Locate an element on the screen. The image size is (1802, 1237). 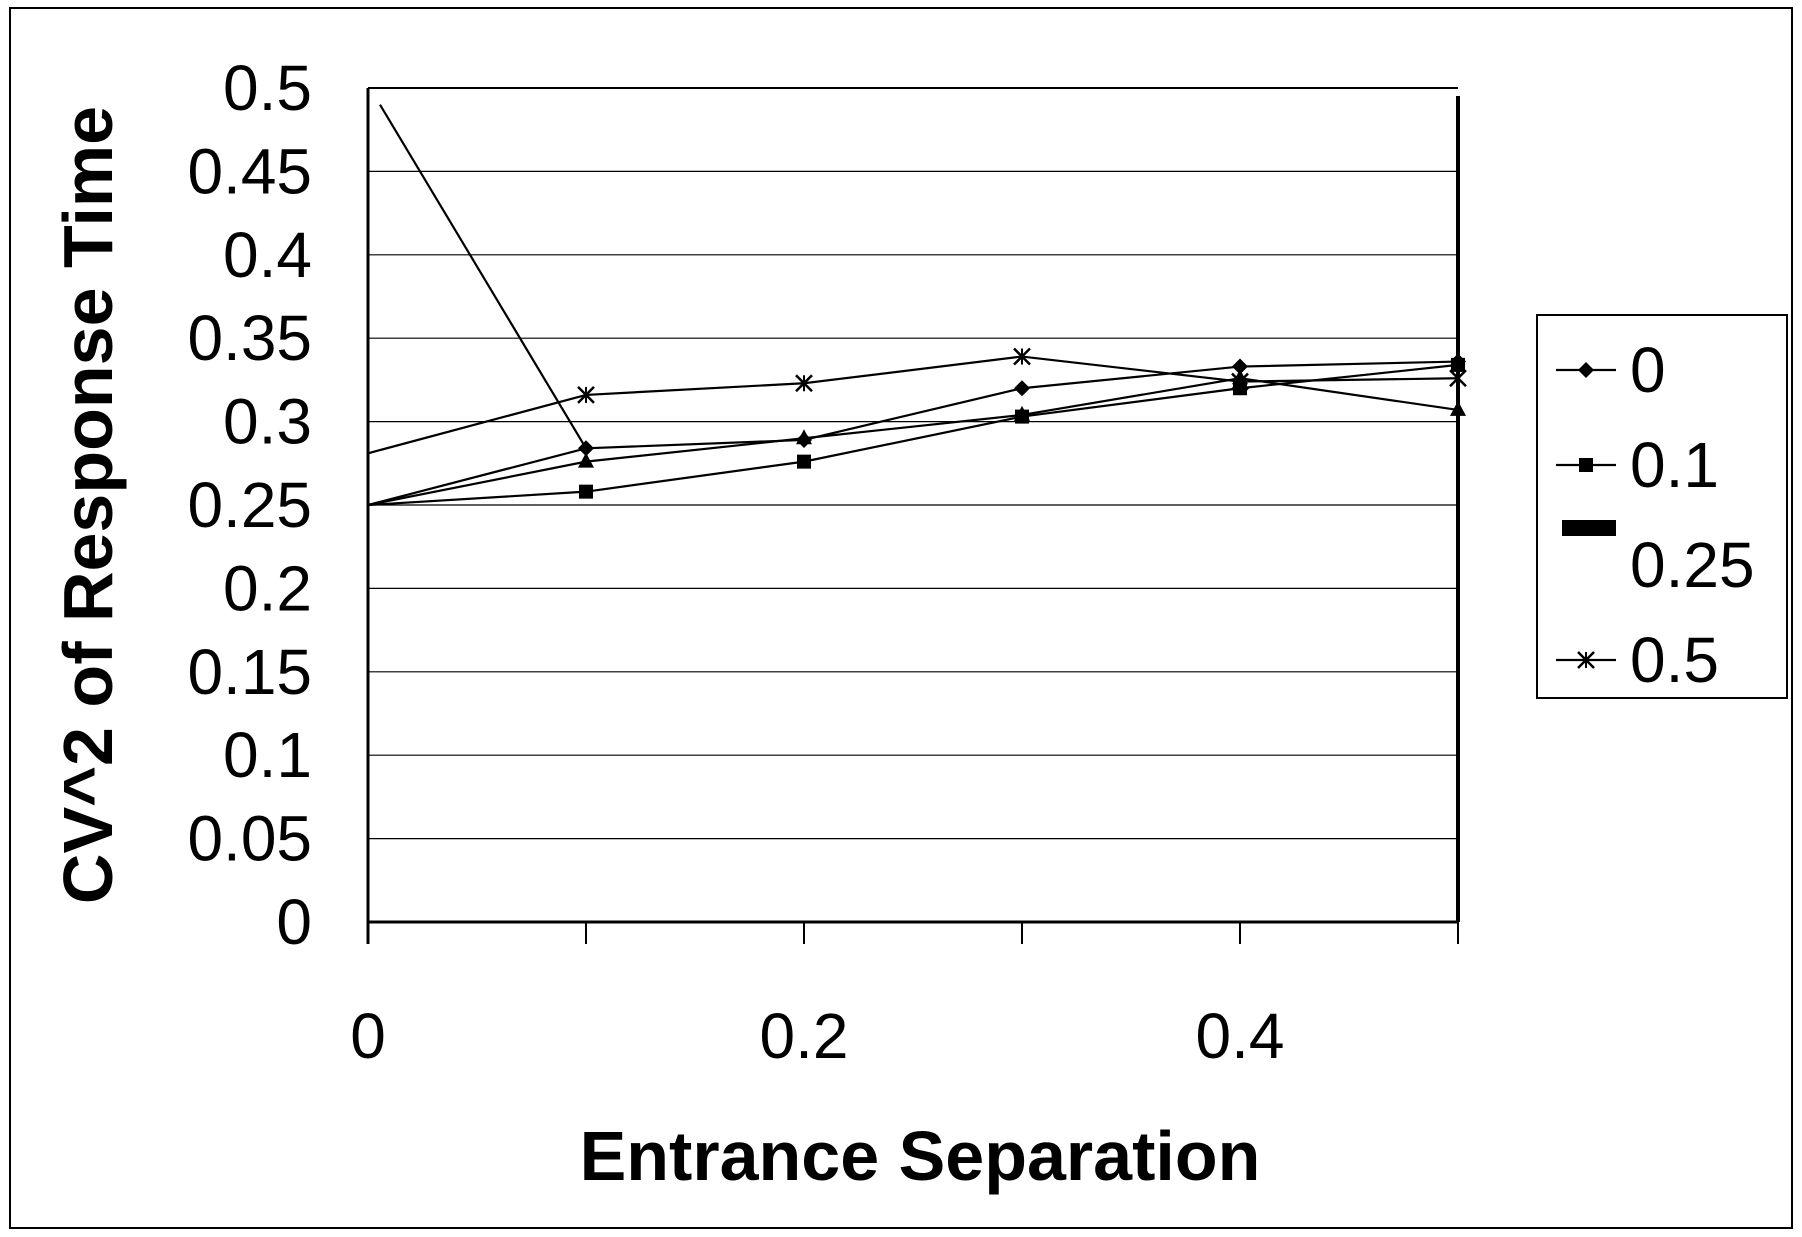
legend-item-0.5: 0.5 is located at coordinates (1637, 660).